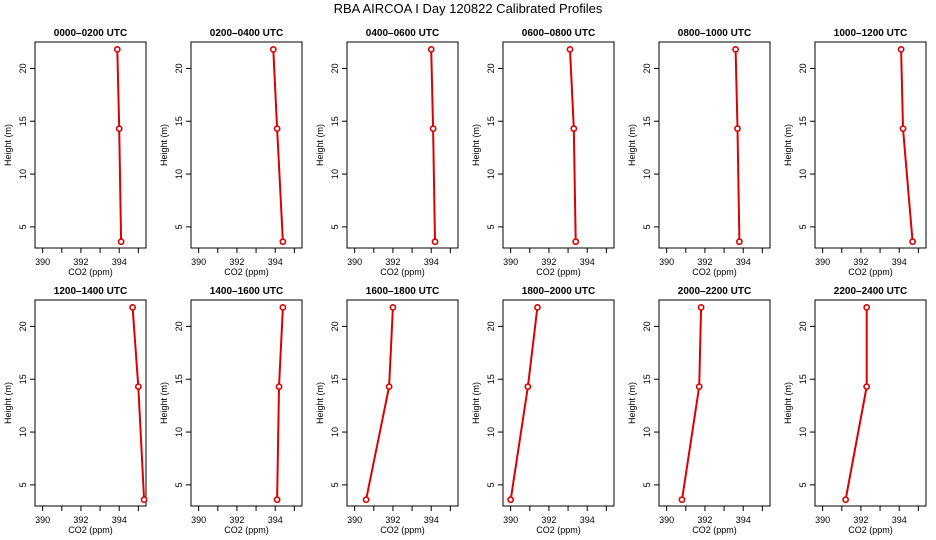 This screenshot has width=936, height=540. What do you see at coordinates (90, 33) in the screenshot?
I see `panel-title: 0000–0200 UTC` at bounding box center [90, 33].